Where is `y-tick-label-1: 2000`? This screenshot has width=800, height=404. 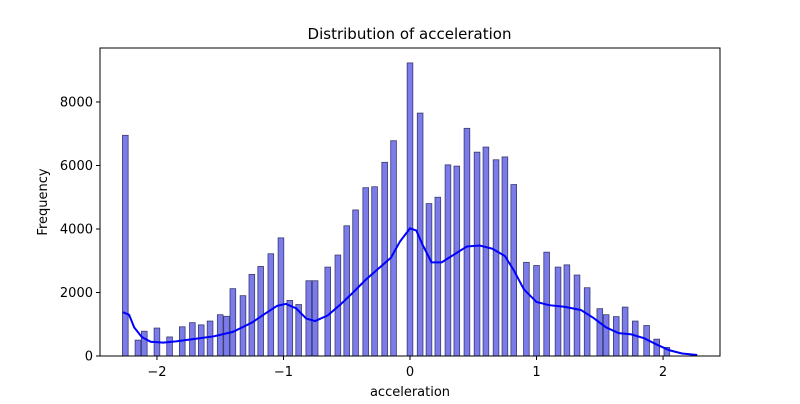 y-tick-label-1: 2000 is located at coordinates (76, 293).